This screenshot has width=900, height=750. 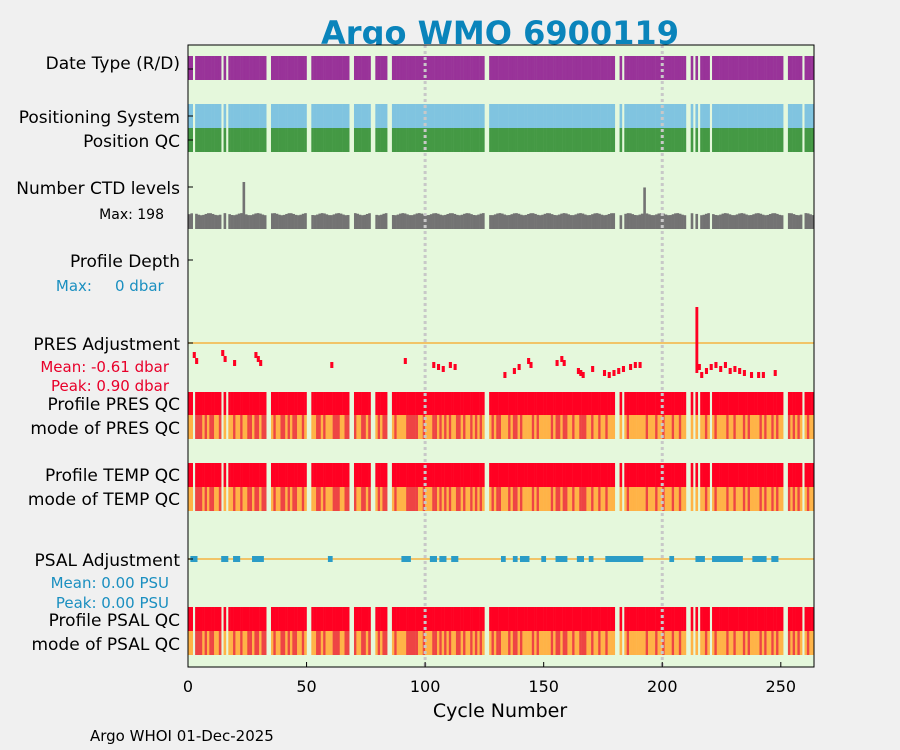 What do you see at coordinates (501, 68) in the screenshot?
I see `date-type-strip` at bounding box center [501, 68].